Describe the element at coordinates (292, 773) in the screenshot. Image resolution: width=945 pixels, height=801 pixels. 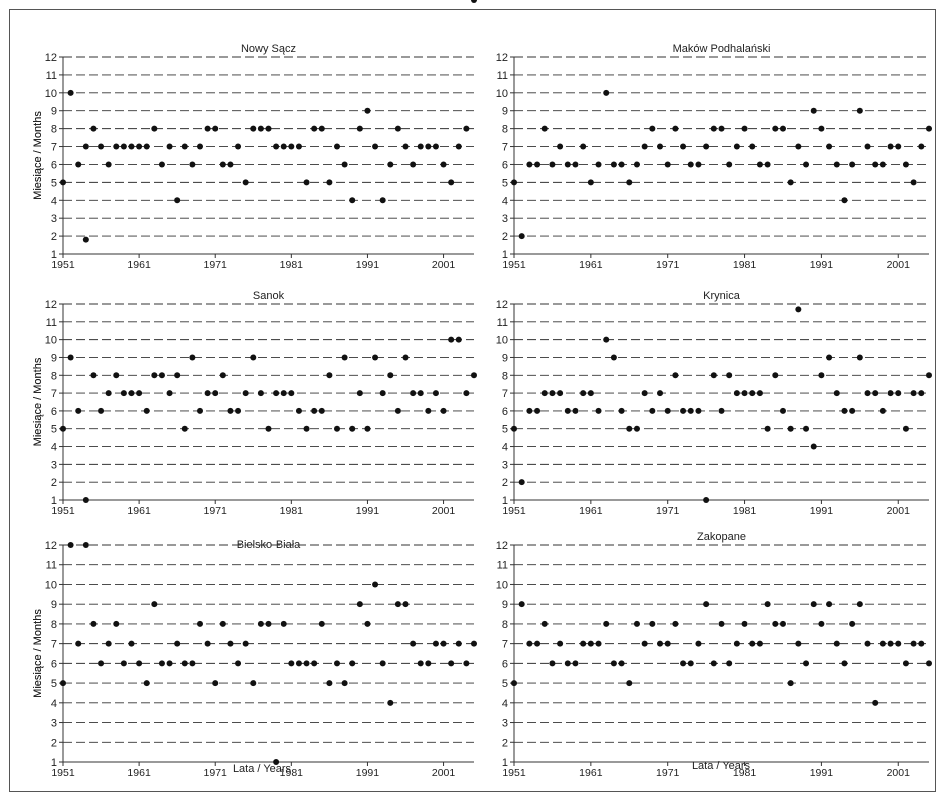
I see `x-tick-label: 1981` at that location.